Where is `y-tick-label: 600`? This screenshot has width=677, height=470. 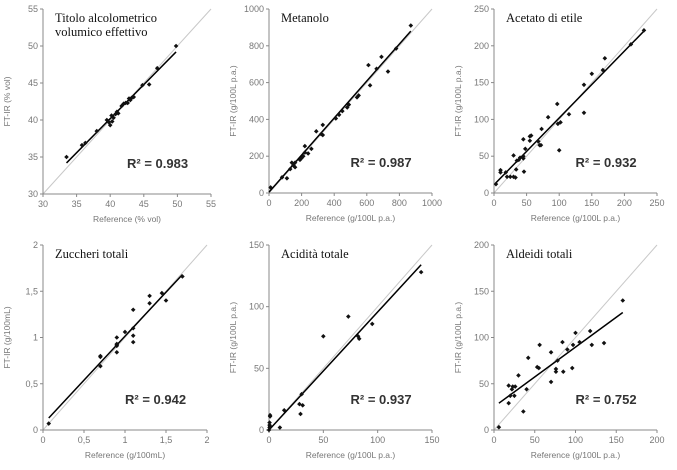
y-tick-label: 600 is located at coordinates (256, 83).